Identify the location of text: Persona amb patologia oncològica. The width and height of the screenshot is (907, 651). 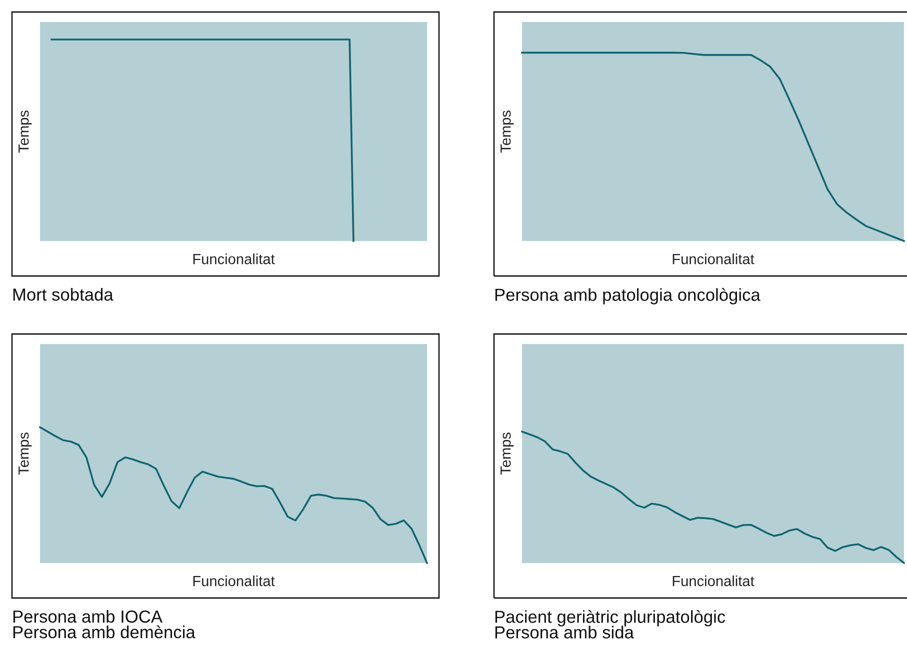
(627, 296).